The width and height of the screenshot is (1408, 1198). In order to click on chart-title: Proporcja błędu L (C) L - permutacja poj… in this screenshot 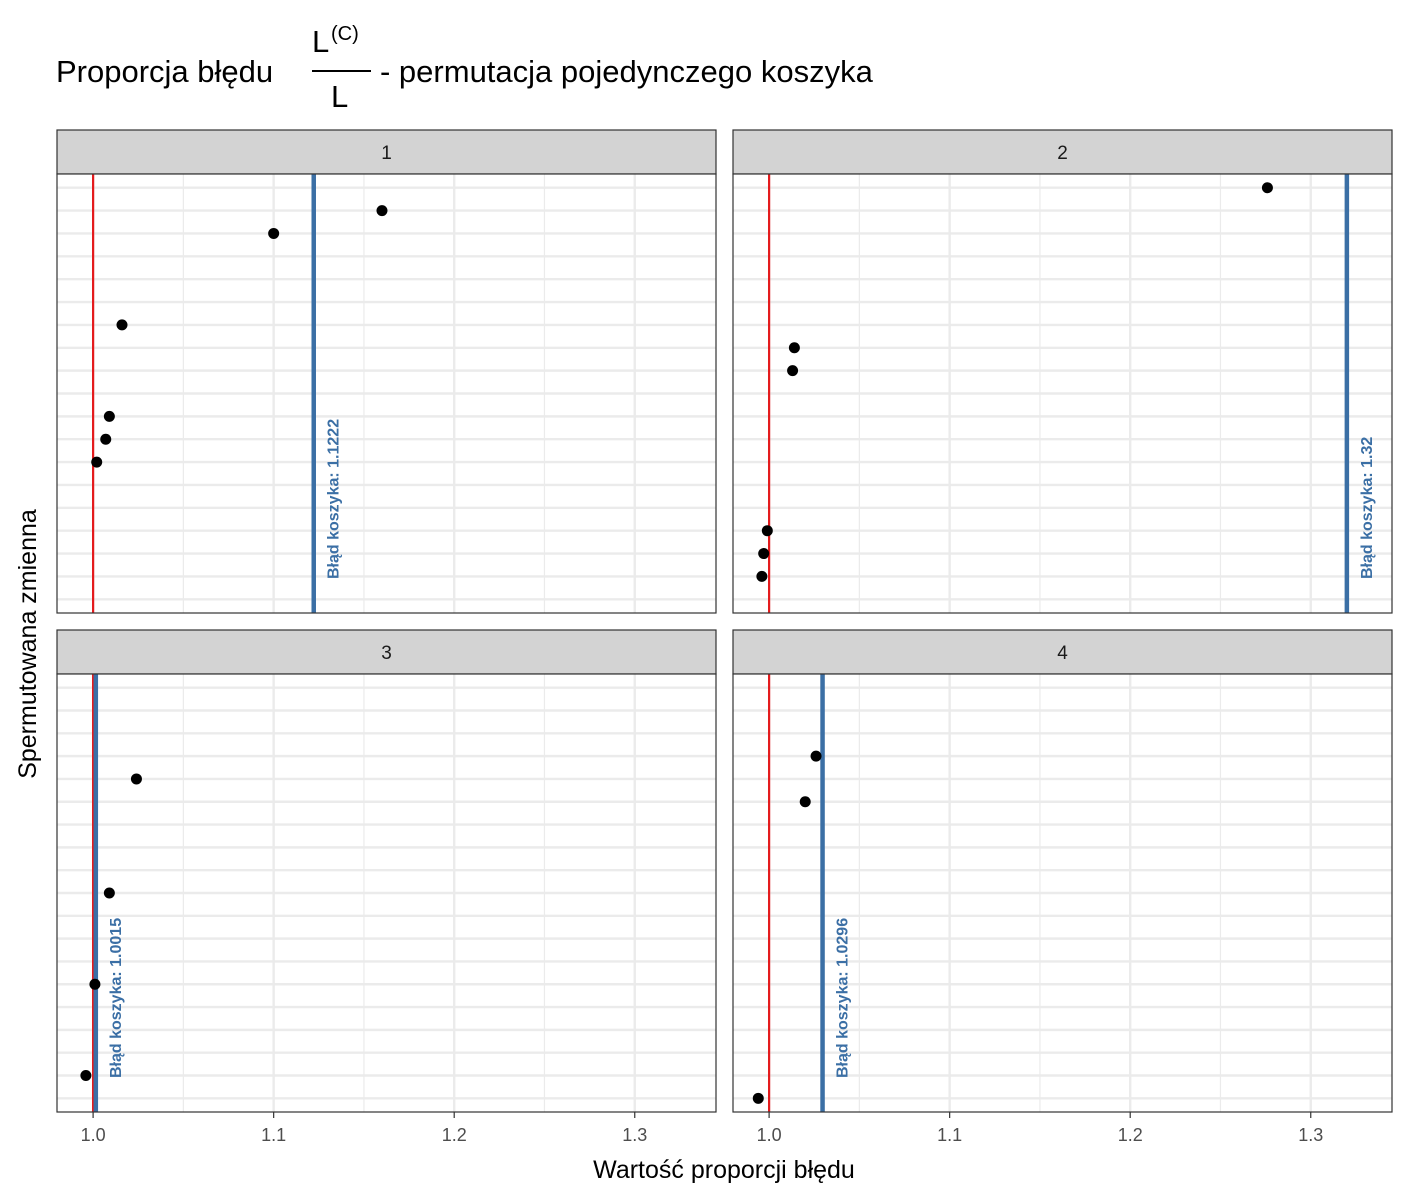, I will do `click(465, 68)`.